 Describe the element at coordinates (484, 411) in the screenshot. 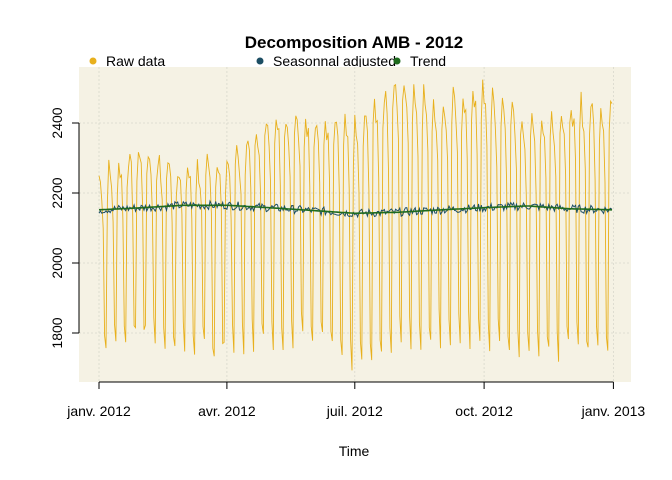

I see `x-tick-label: oct. 2012` at that location.